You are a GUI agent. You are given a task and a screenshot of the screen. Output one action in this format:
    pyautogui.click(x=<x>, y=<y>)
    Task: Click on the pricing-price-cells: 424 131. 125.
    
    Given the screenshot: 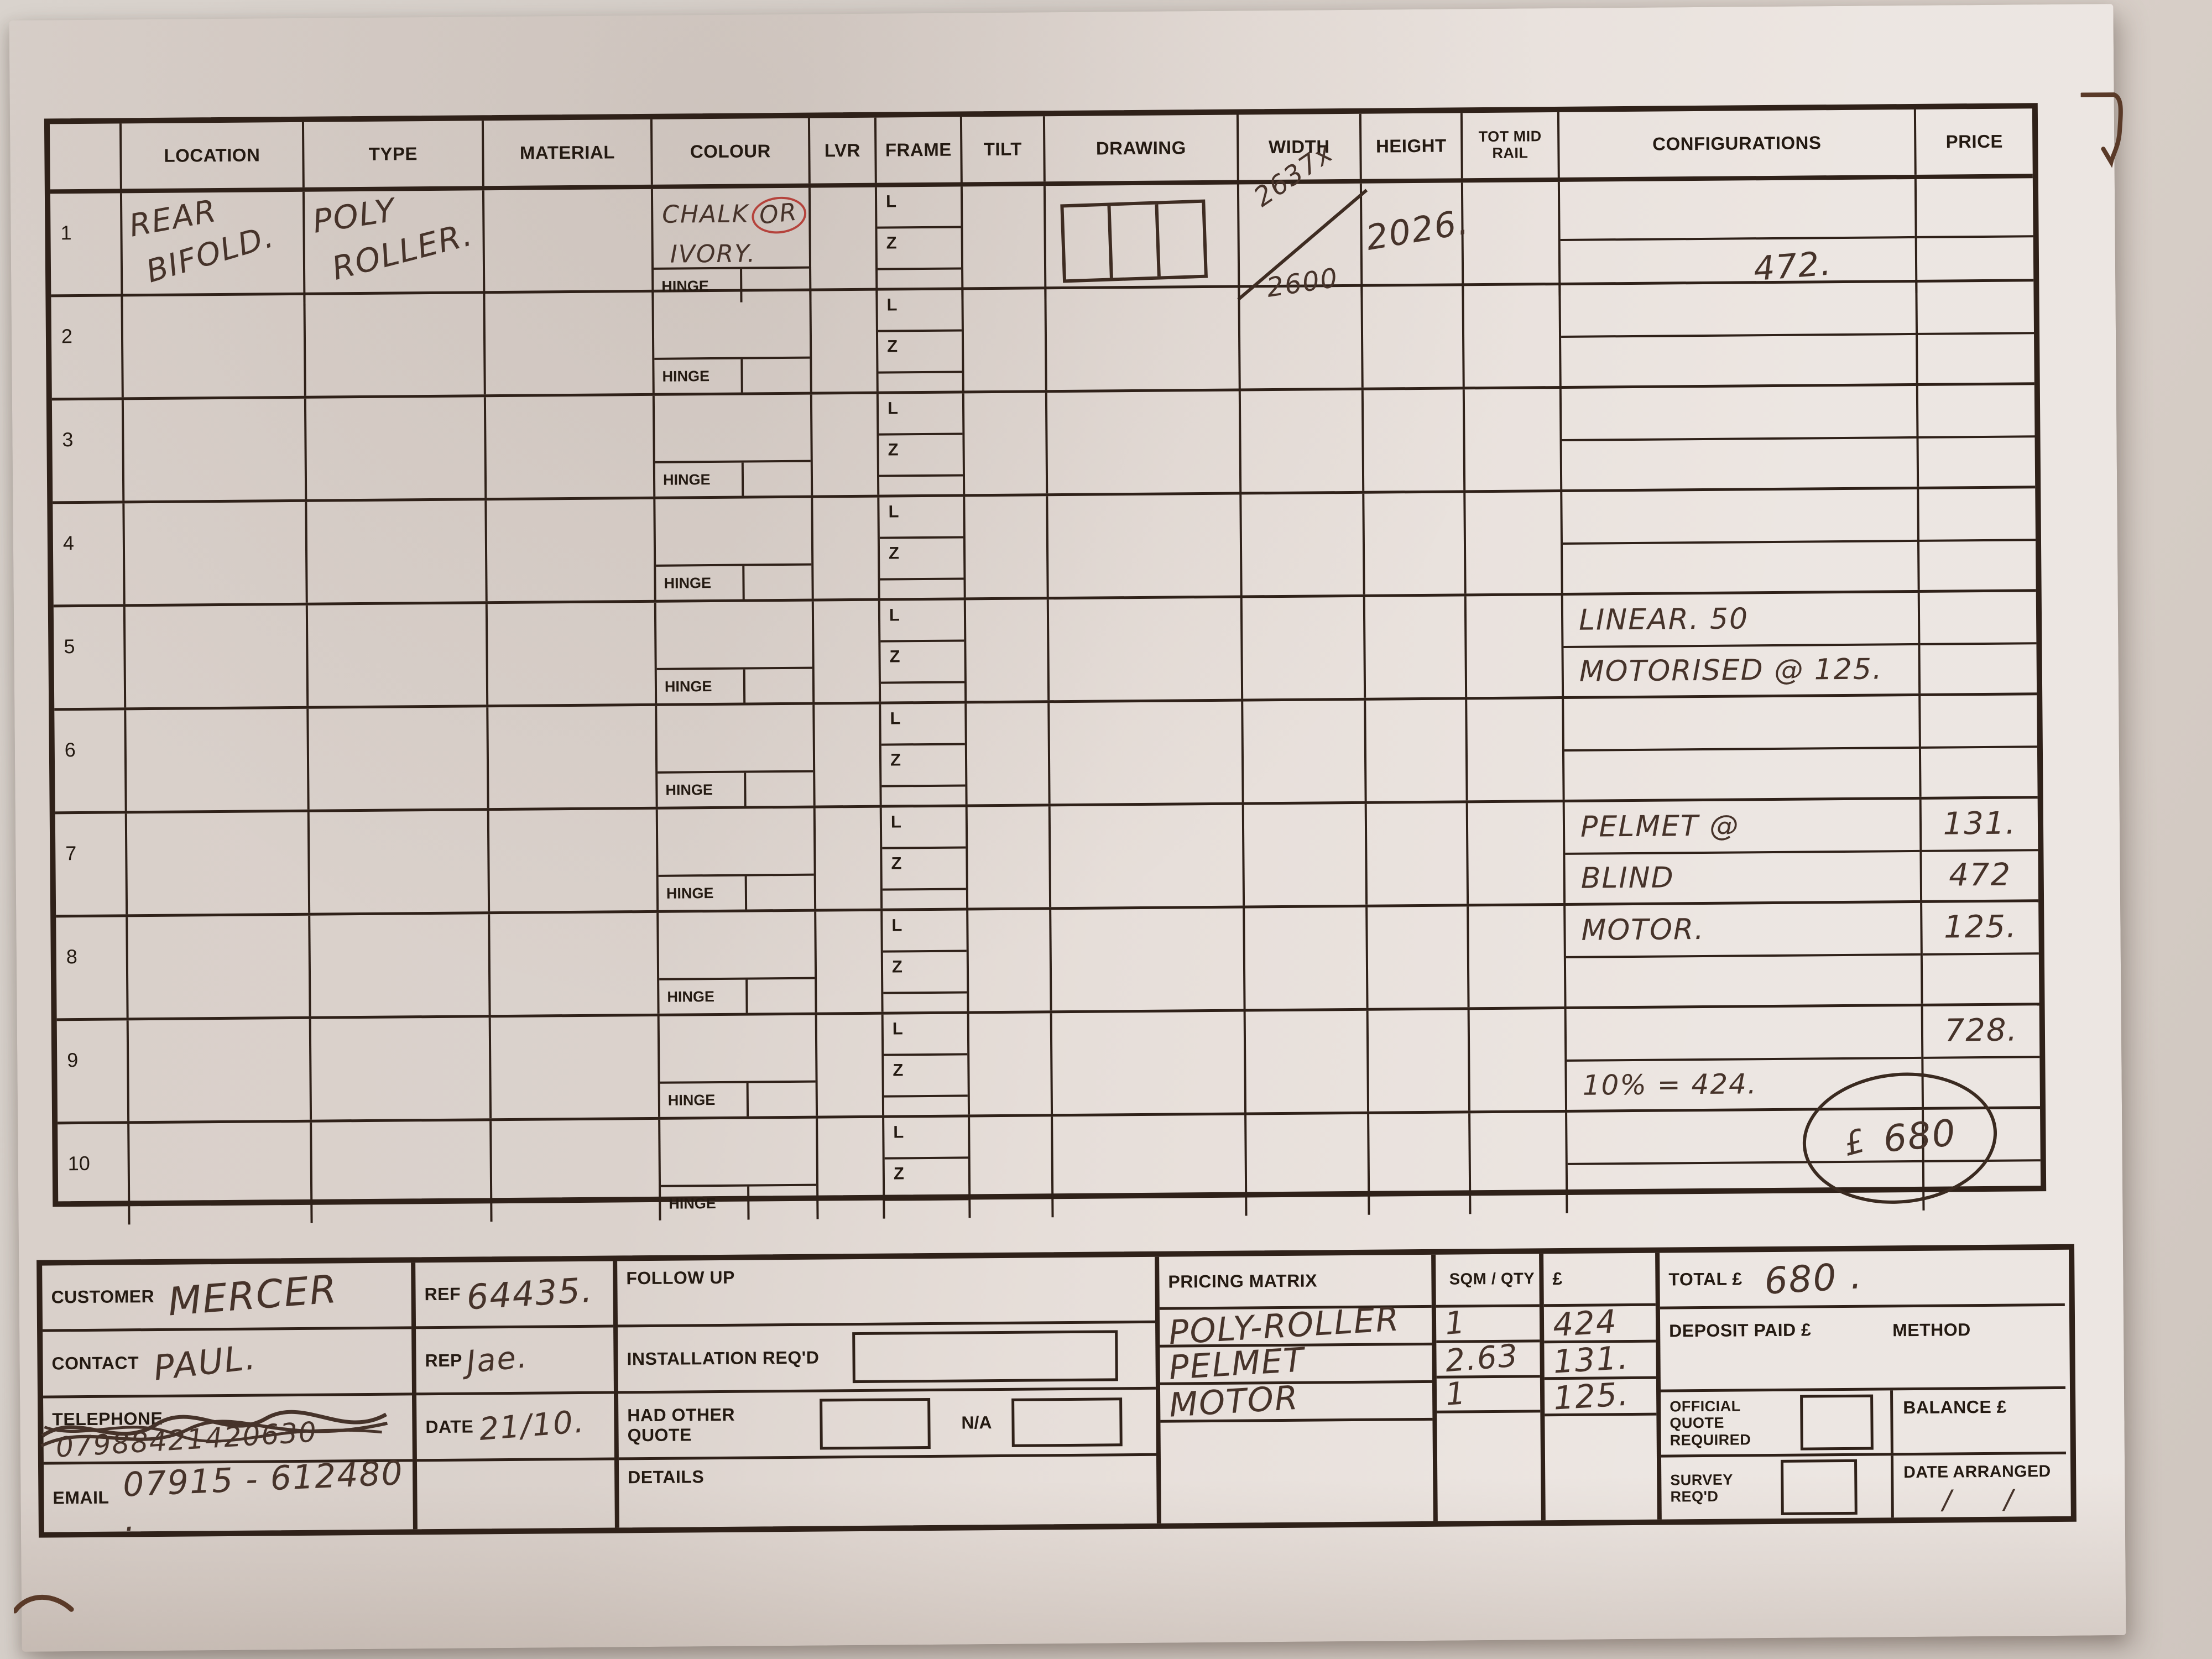 What is the action you would take?
    pyautogui.click(x=1600, y=1360)
    